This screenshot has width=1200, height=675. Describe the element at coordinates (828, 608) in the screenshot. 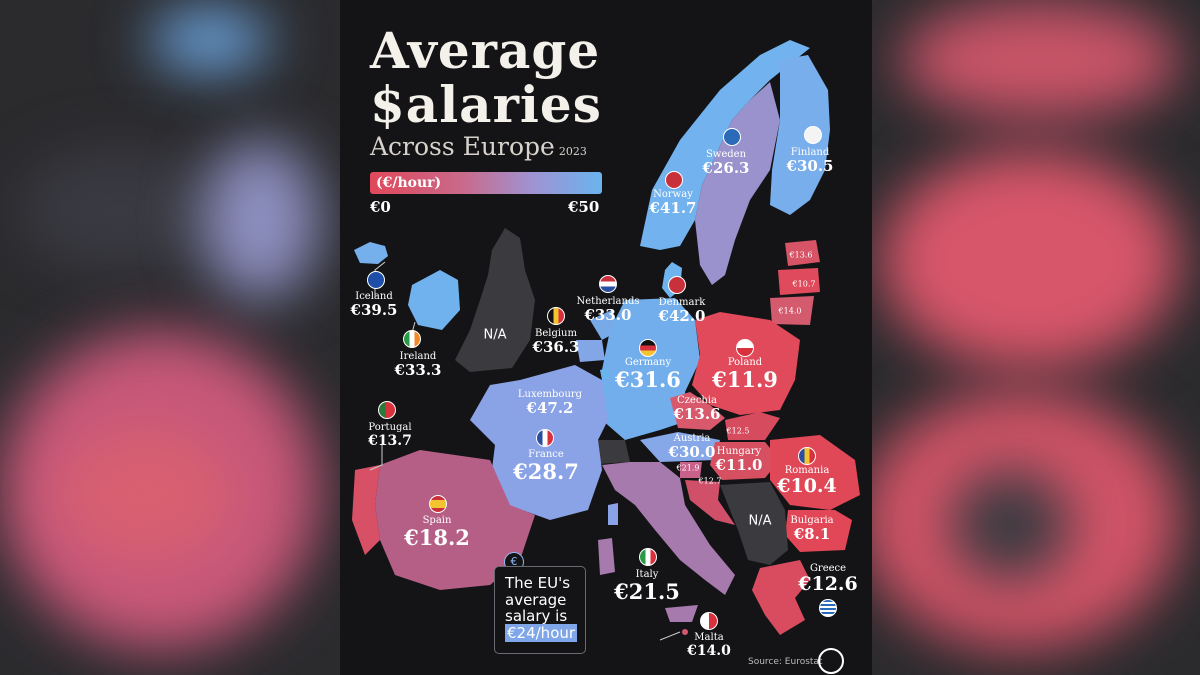

I see `greece-flag-icon` at that location.